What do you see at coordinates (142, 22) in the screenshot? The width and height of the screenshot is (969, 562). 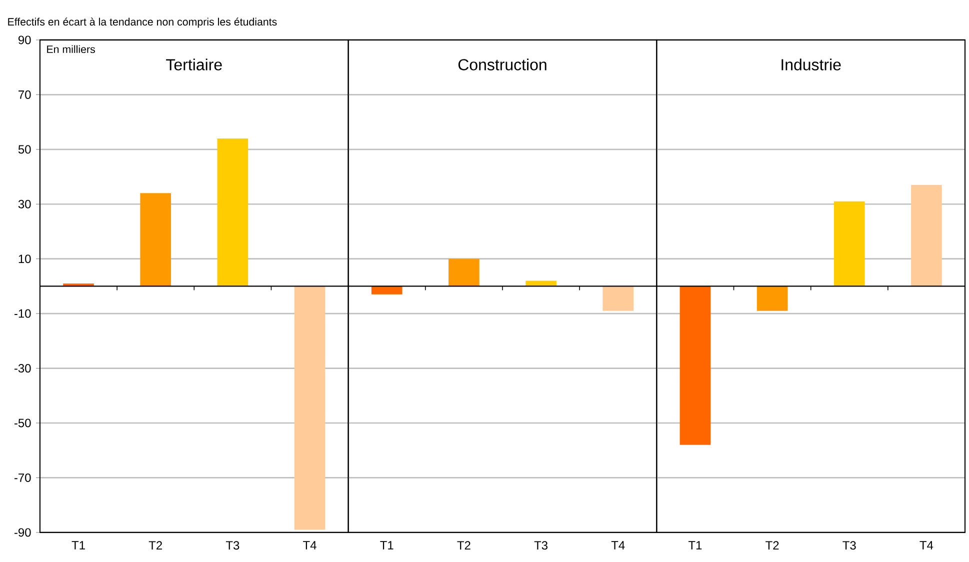 I see `text: Effectifs en écart à la tendance non compris les étudiants` at bounding box center [142, 22].